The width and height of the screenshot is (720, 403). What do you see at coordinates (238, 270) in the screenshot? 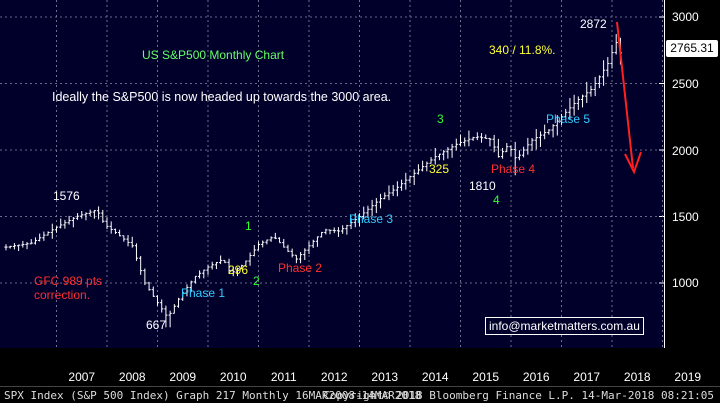
I see `label-296: 296` at bounding box center [238, 270].